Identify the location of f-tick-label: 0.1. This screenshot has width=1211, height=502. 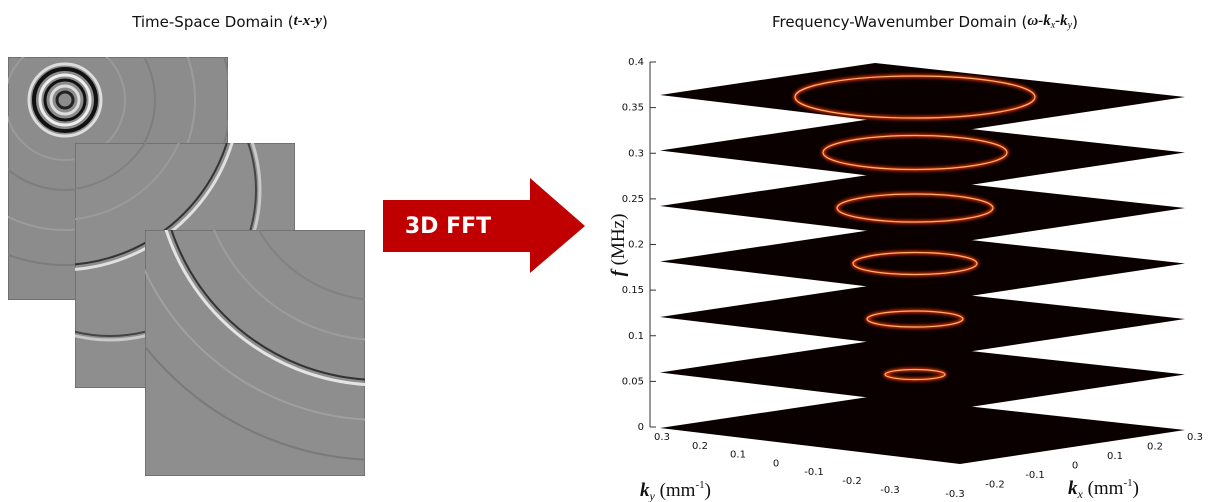
(636, 336).